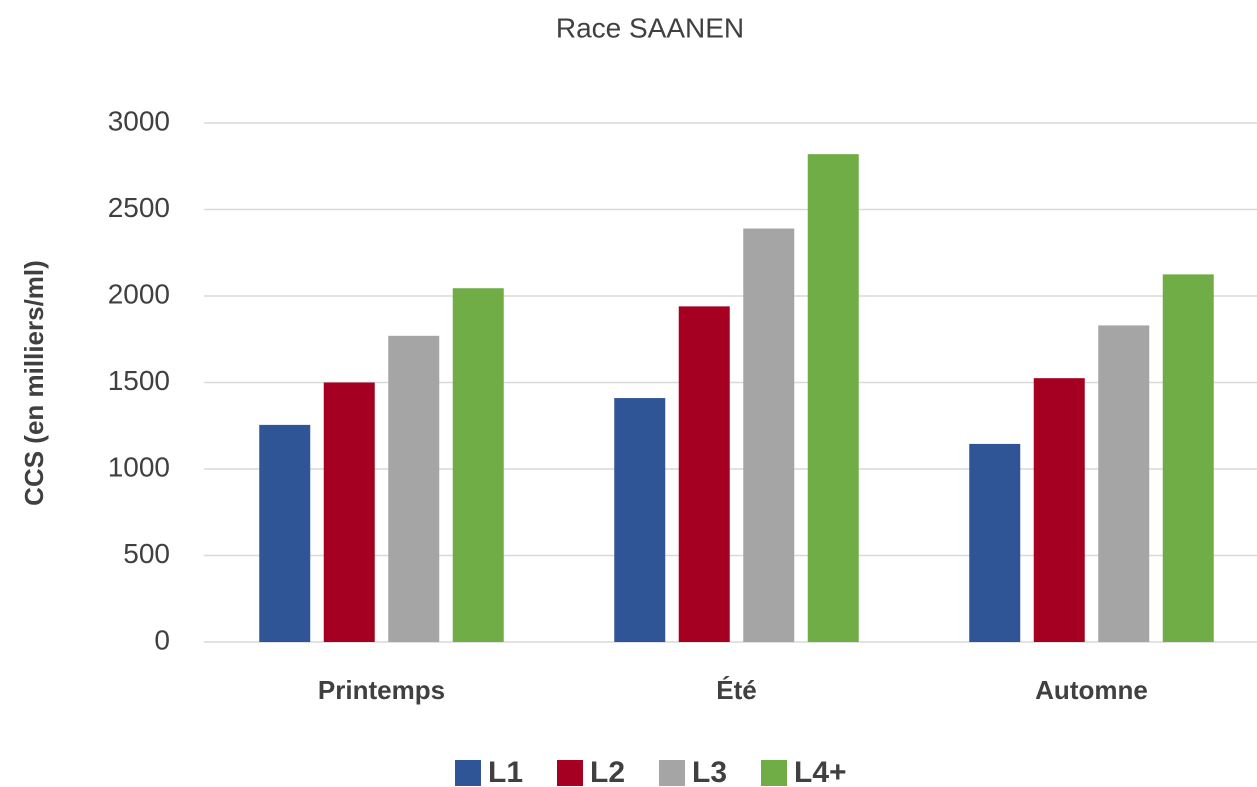  What do you see at coordinates (139, 380) in the screenshot?
I see `y-tick-label: 1500` at bounding box center [139, 380].